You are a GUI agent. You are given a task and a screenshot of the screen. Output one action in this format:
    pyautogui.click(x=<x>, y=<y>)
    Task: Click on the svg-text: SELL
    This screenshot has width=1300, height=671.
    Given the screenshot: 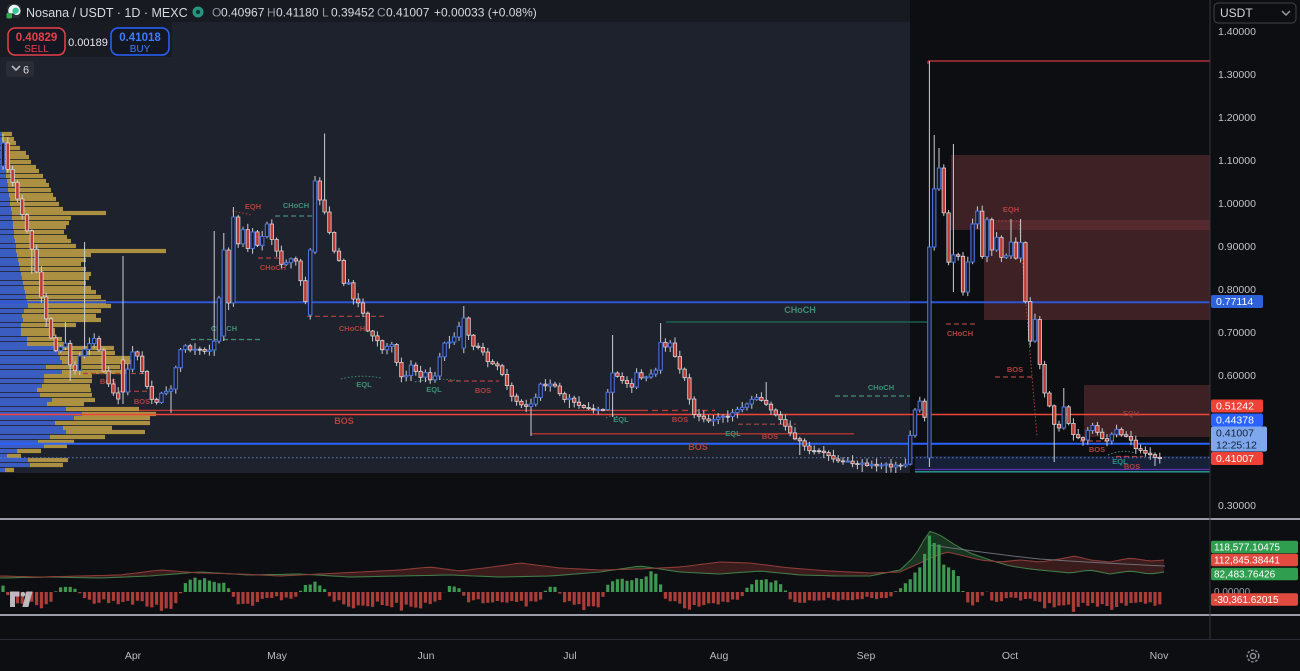 What is the action you would take?
    pyautogui.click(x=36, y=49)
    